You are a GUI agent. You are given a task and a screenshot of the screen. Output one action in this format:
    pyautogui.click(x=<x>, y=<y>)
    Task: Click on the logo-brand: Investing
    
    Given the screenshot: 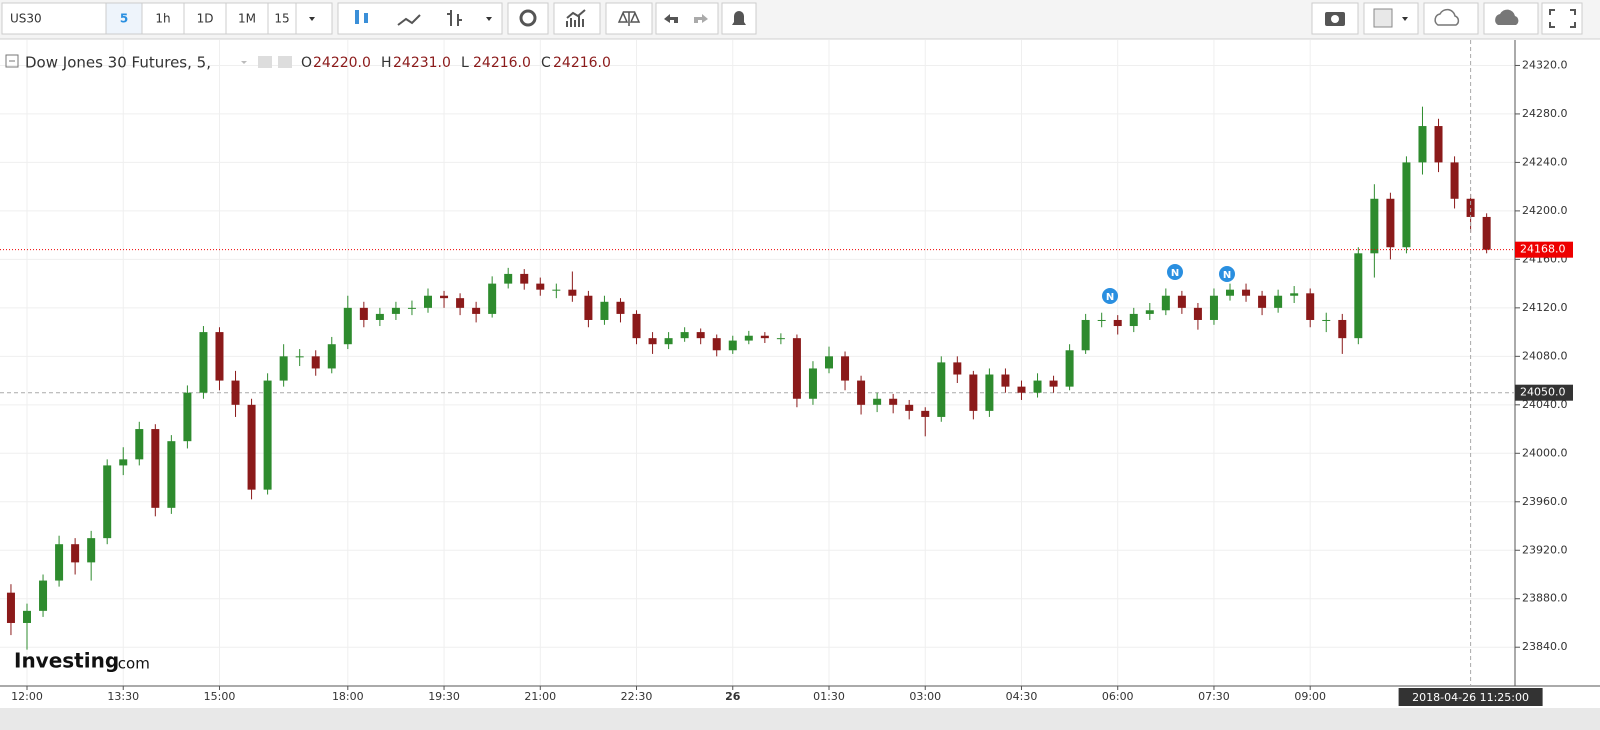 What is the action you would take?
    pyautogui.click(x=66, y=661)
    